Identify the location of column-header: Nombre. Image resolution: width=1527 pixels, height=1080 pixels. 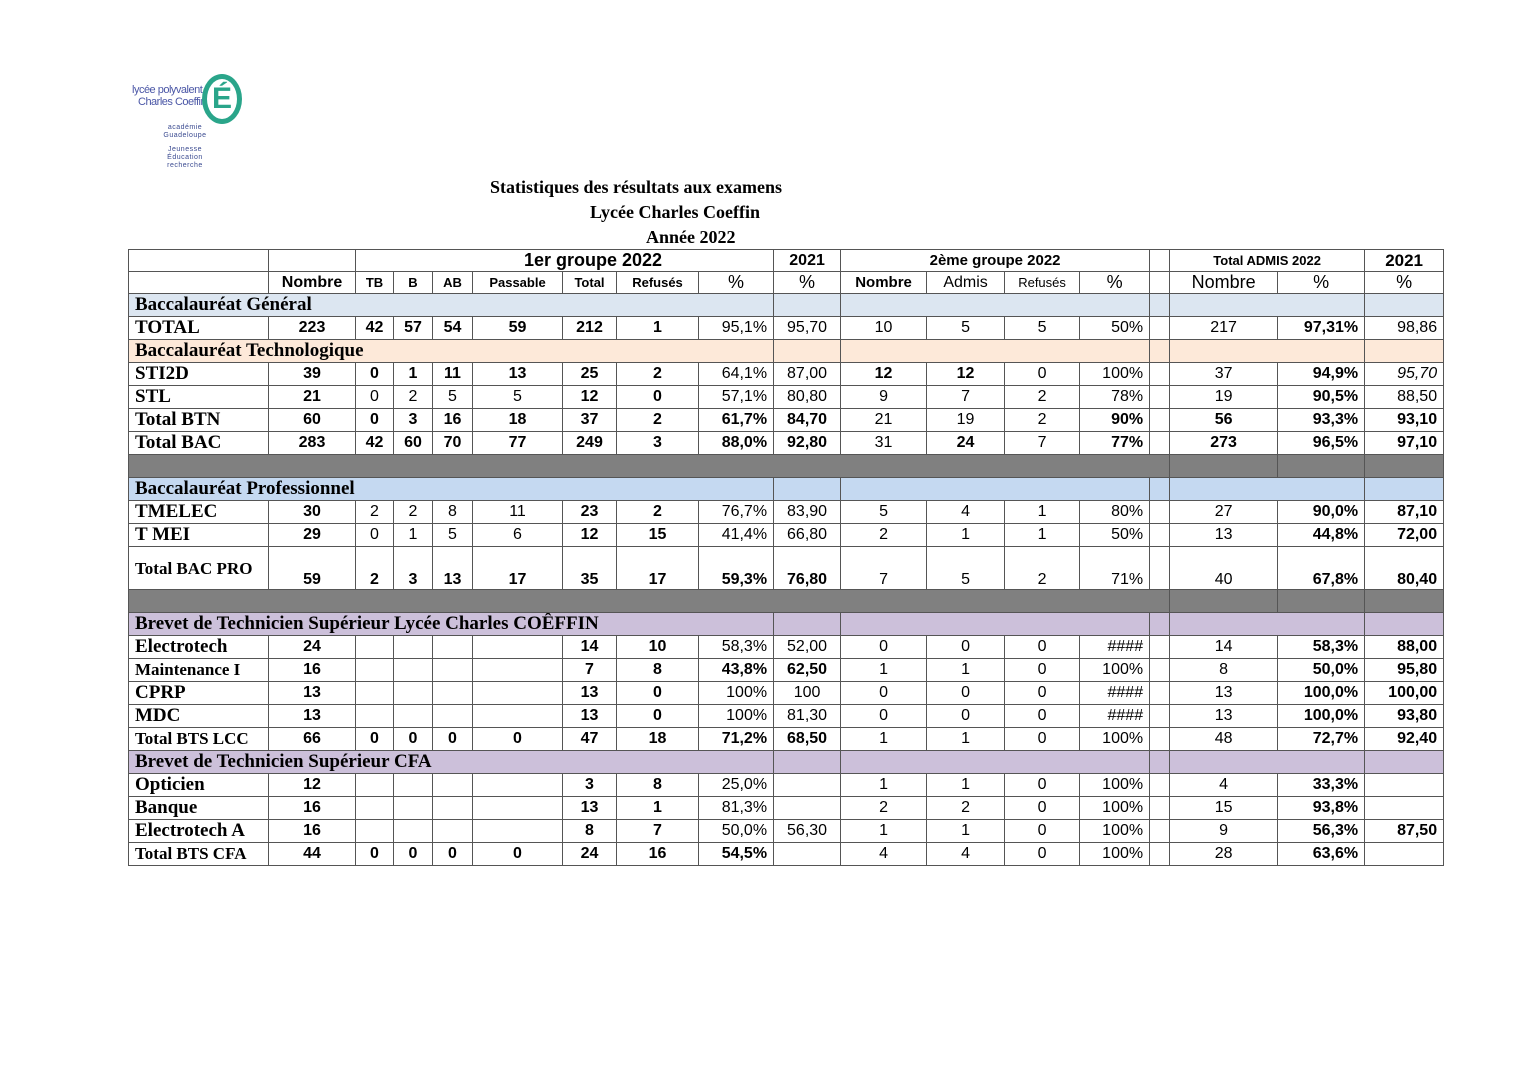
(1224, 282).